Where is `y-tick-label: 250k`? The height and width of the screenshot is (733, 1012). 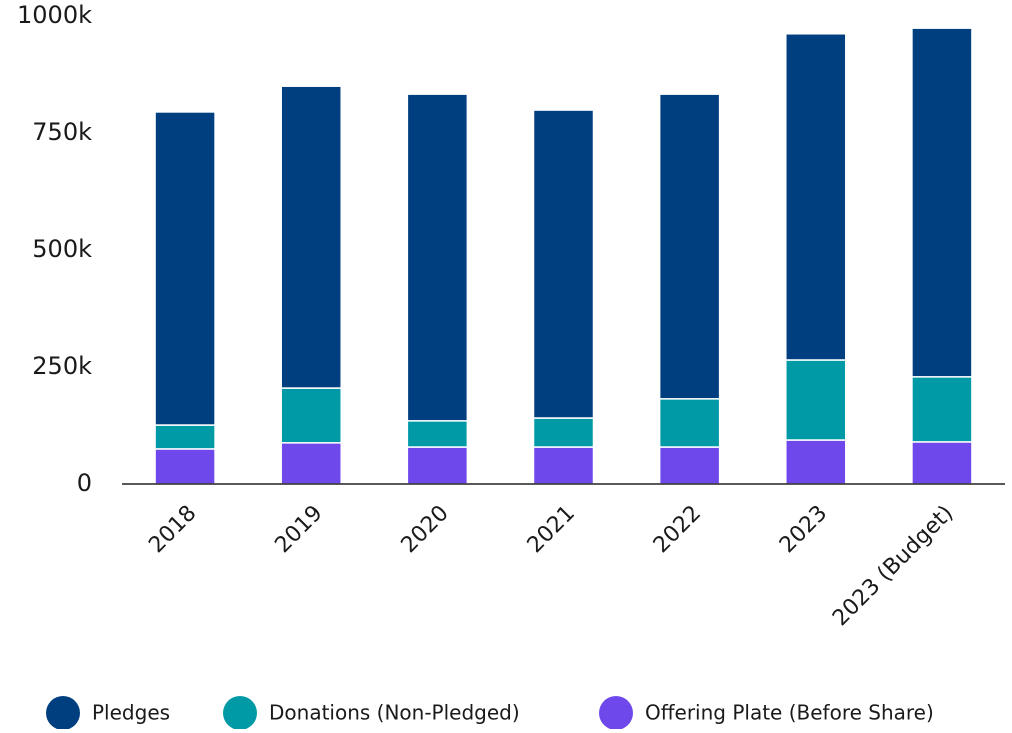 y-tick-label: 250k is located at coordinates (62, 366).